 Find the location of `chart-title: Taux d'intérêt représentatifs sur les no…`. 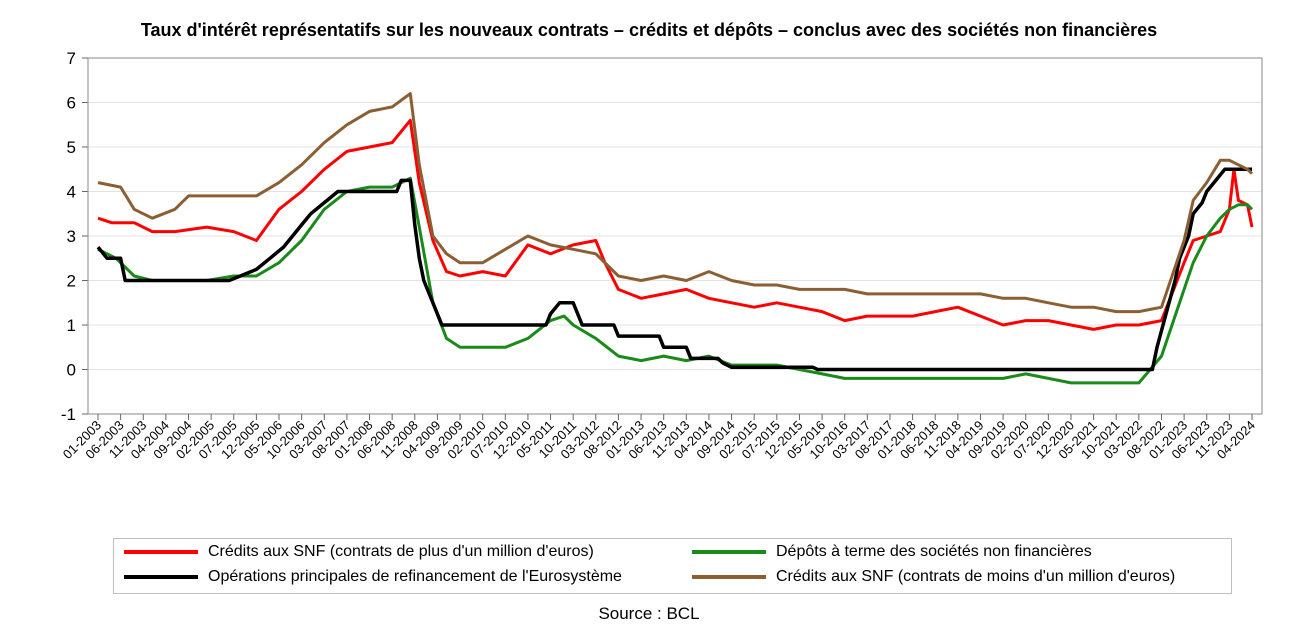

chart-title: Taux d'intérêt représentatifs sur les no… is located at coordinates (649, 30).